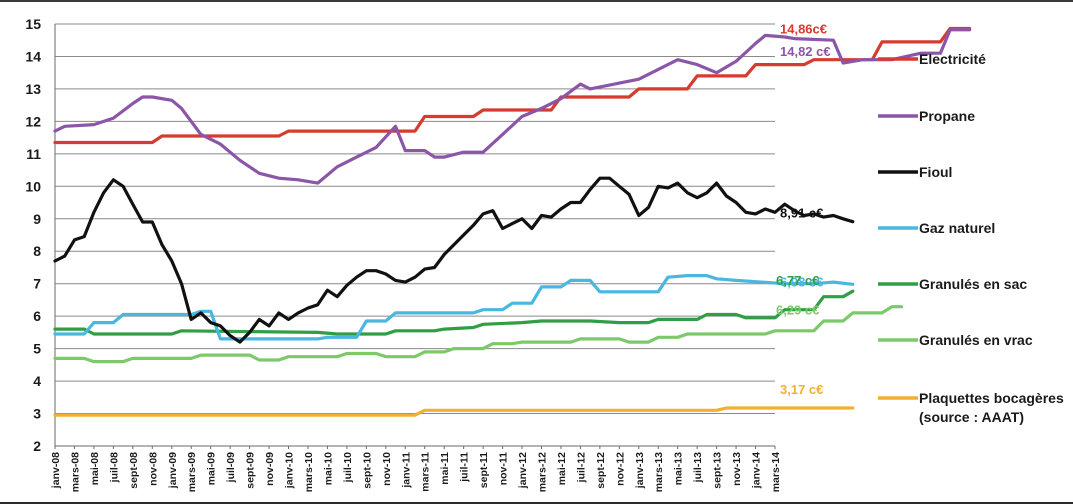  Describe the element at coordinates (973, 284) in the screenshot. I see `legend-label: Granulés en sac` at that location.